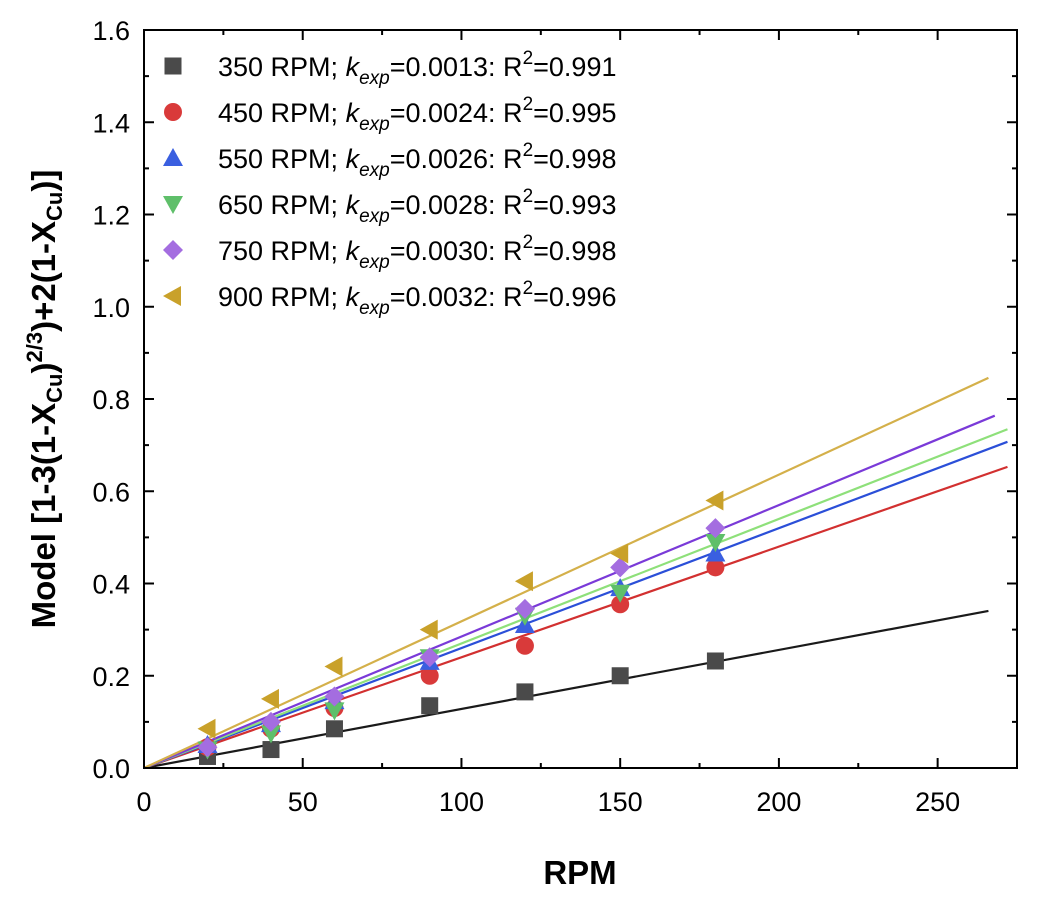  Describe the element at coordinates (937, 802) in the screenshot. I see `x-tick-label: 250` at that location.